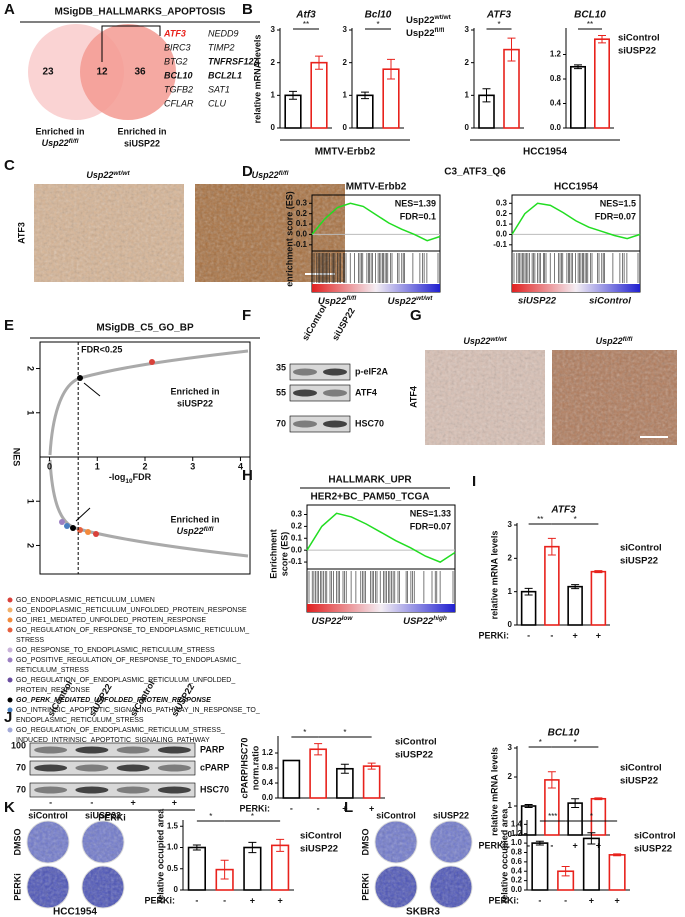 The height and width of the screenshot is (917, 685). Describe the element at coordinates (289, 239) in the screenshot. I see `y-axis-label: enrichment score (ES)` at that location.